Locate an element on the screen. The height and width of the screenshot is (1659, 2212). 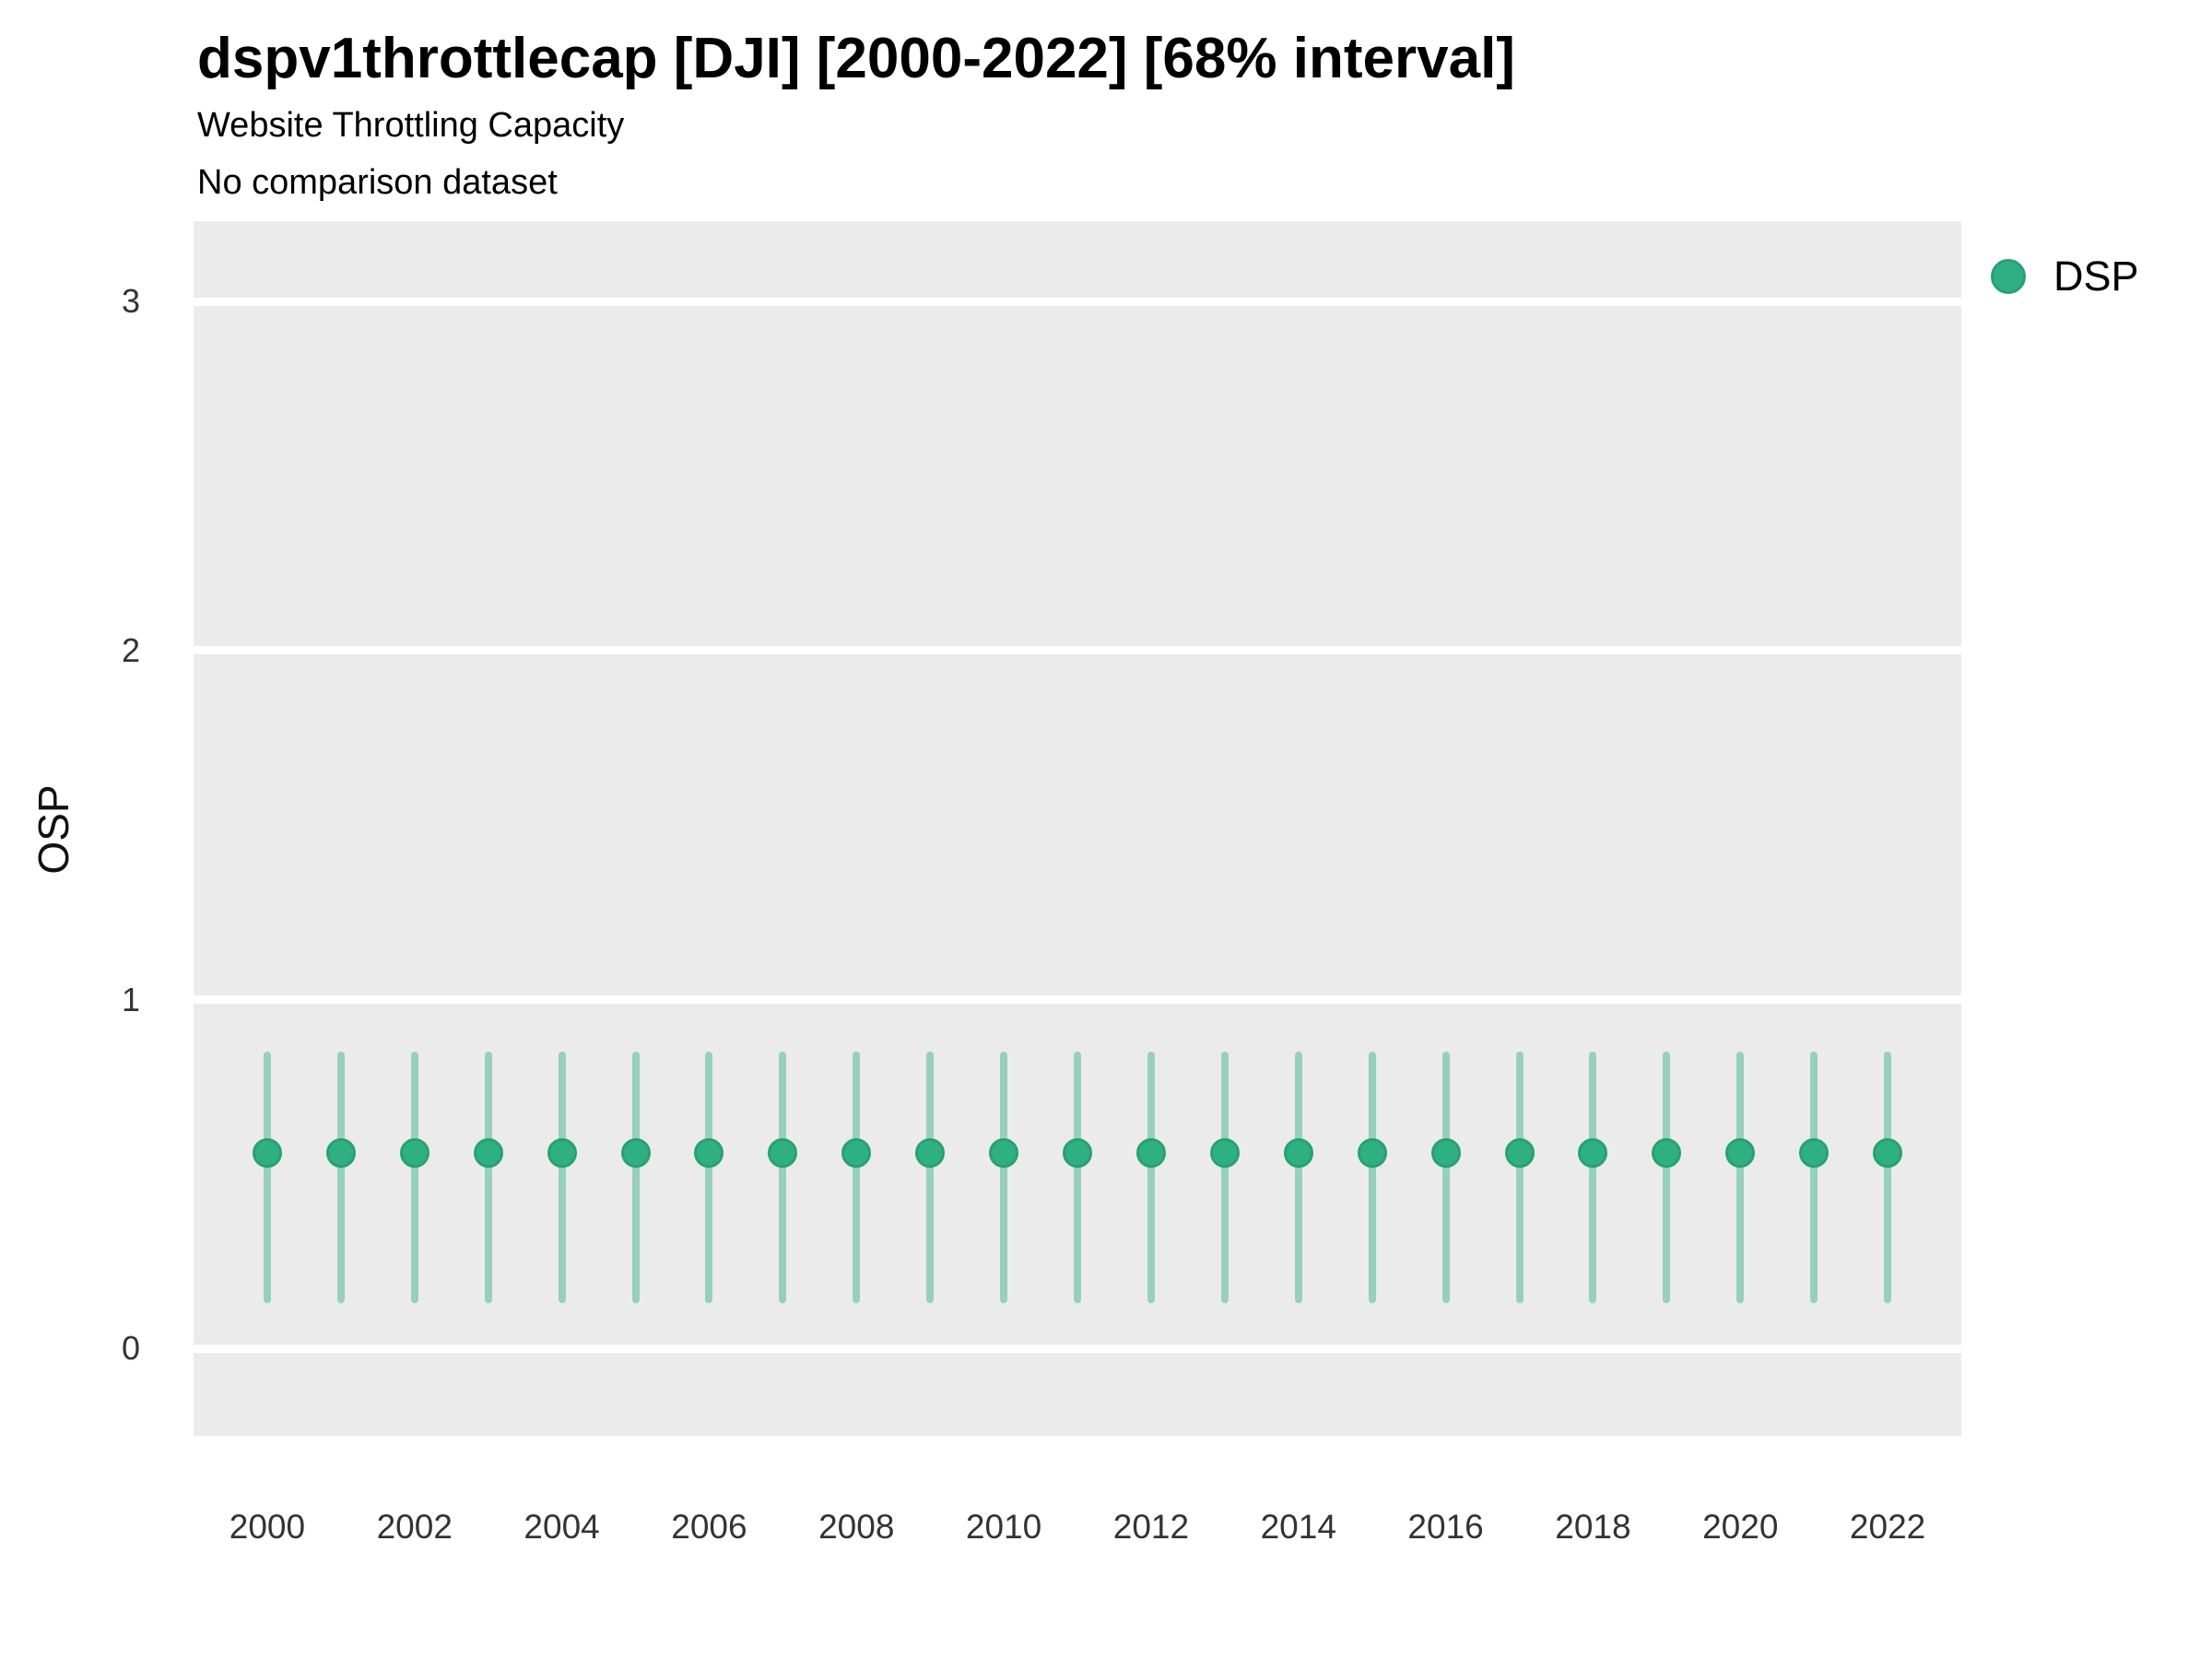
point-2013 is located at coordinates (1224, 1153).